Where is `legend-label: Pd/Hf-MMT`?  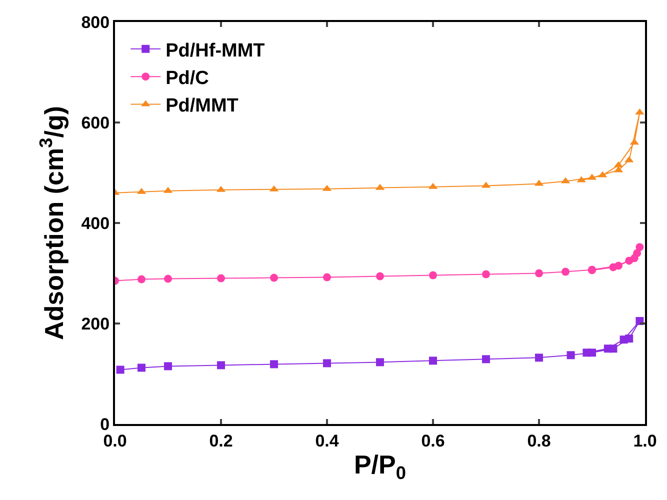
legend-label: Pd/Hf-MMT is located at coordinates (216, 51).